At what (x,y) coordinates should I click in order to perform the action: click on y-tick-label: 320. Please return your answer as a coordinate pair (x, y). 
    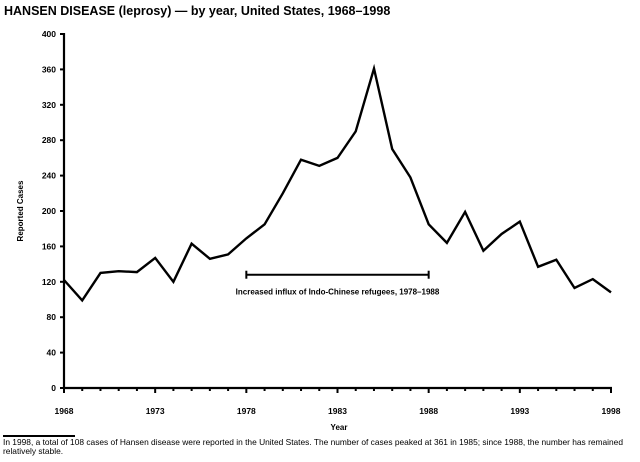
    Looking at the image, I should click on (49, 105).